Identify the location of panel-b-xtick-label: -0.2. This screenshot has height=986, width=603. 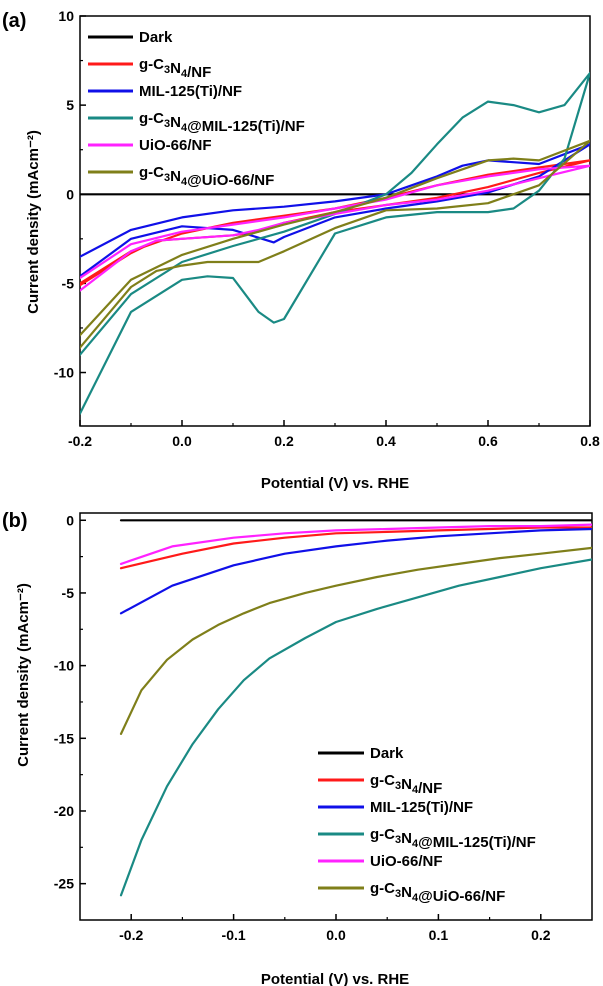
(131, 935).